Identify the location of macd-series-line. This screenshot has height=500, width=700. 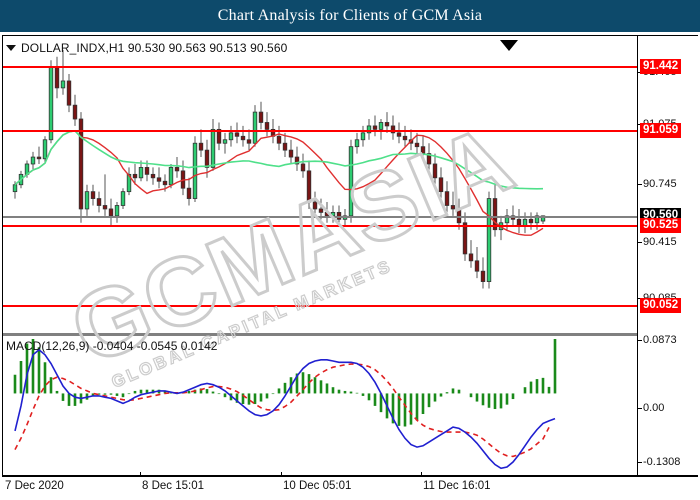
(282, 410).